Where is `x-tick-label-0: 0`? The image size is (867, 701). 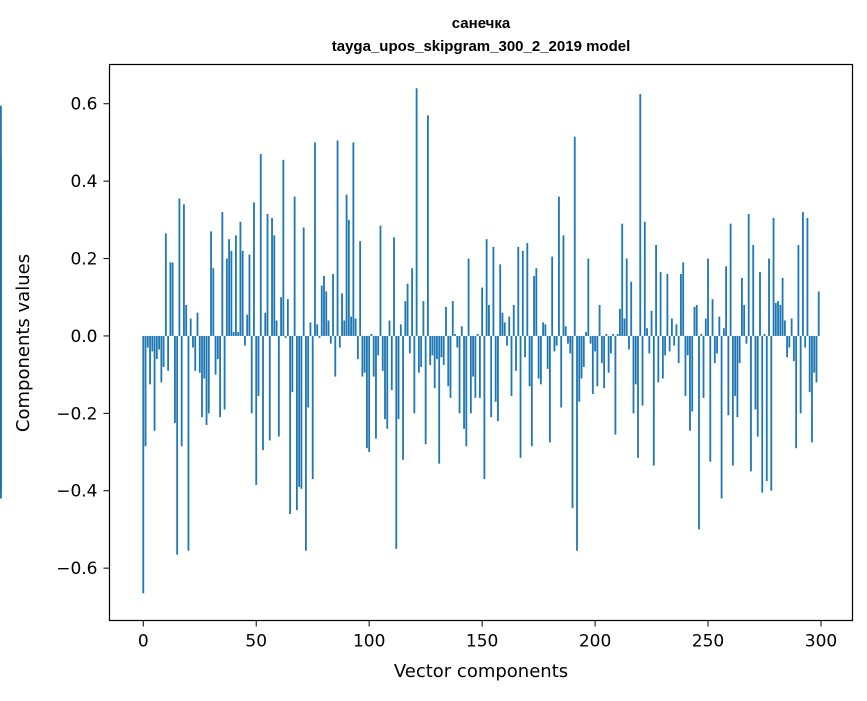 x-tick-label-0: 0 is located at coordinates (143, 642).